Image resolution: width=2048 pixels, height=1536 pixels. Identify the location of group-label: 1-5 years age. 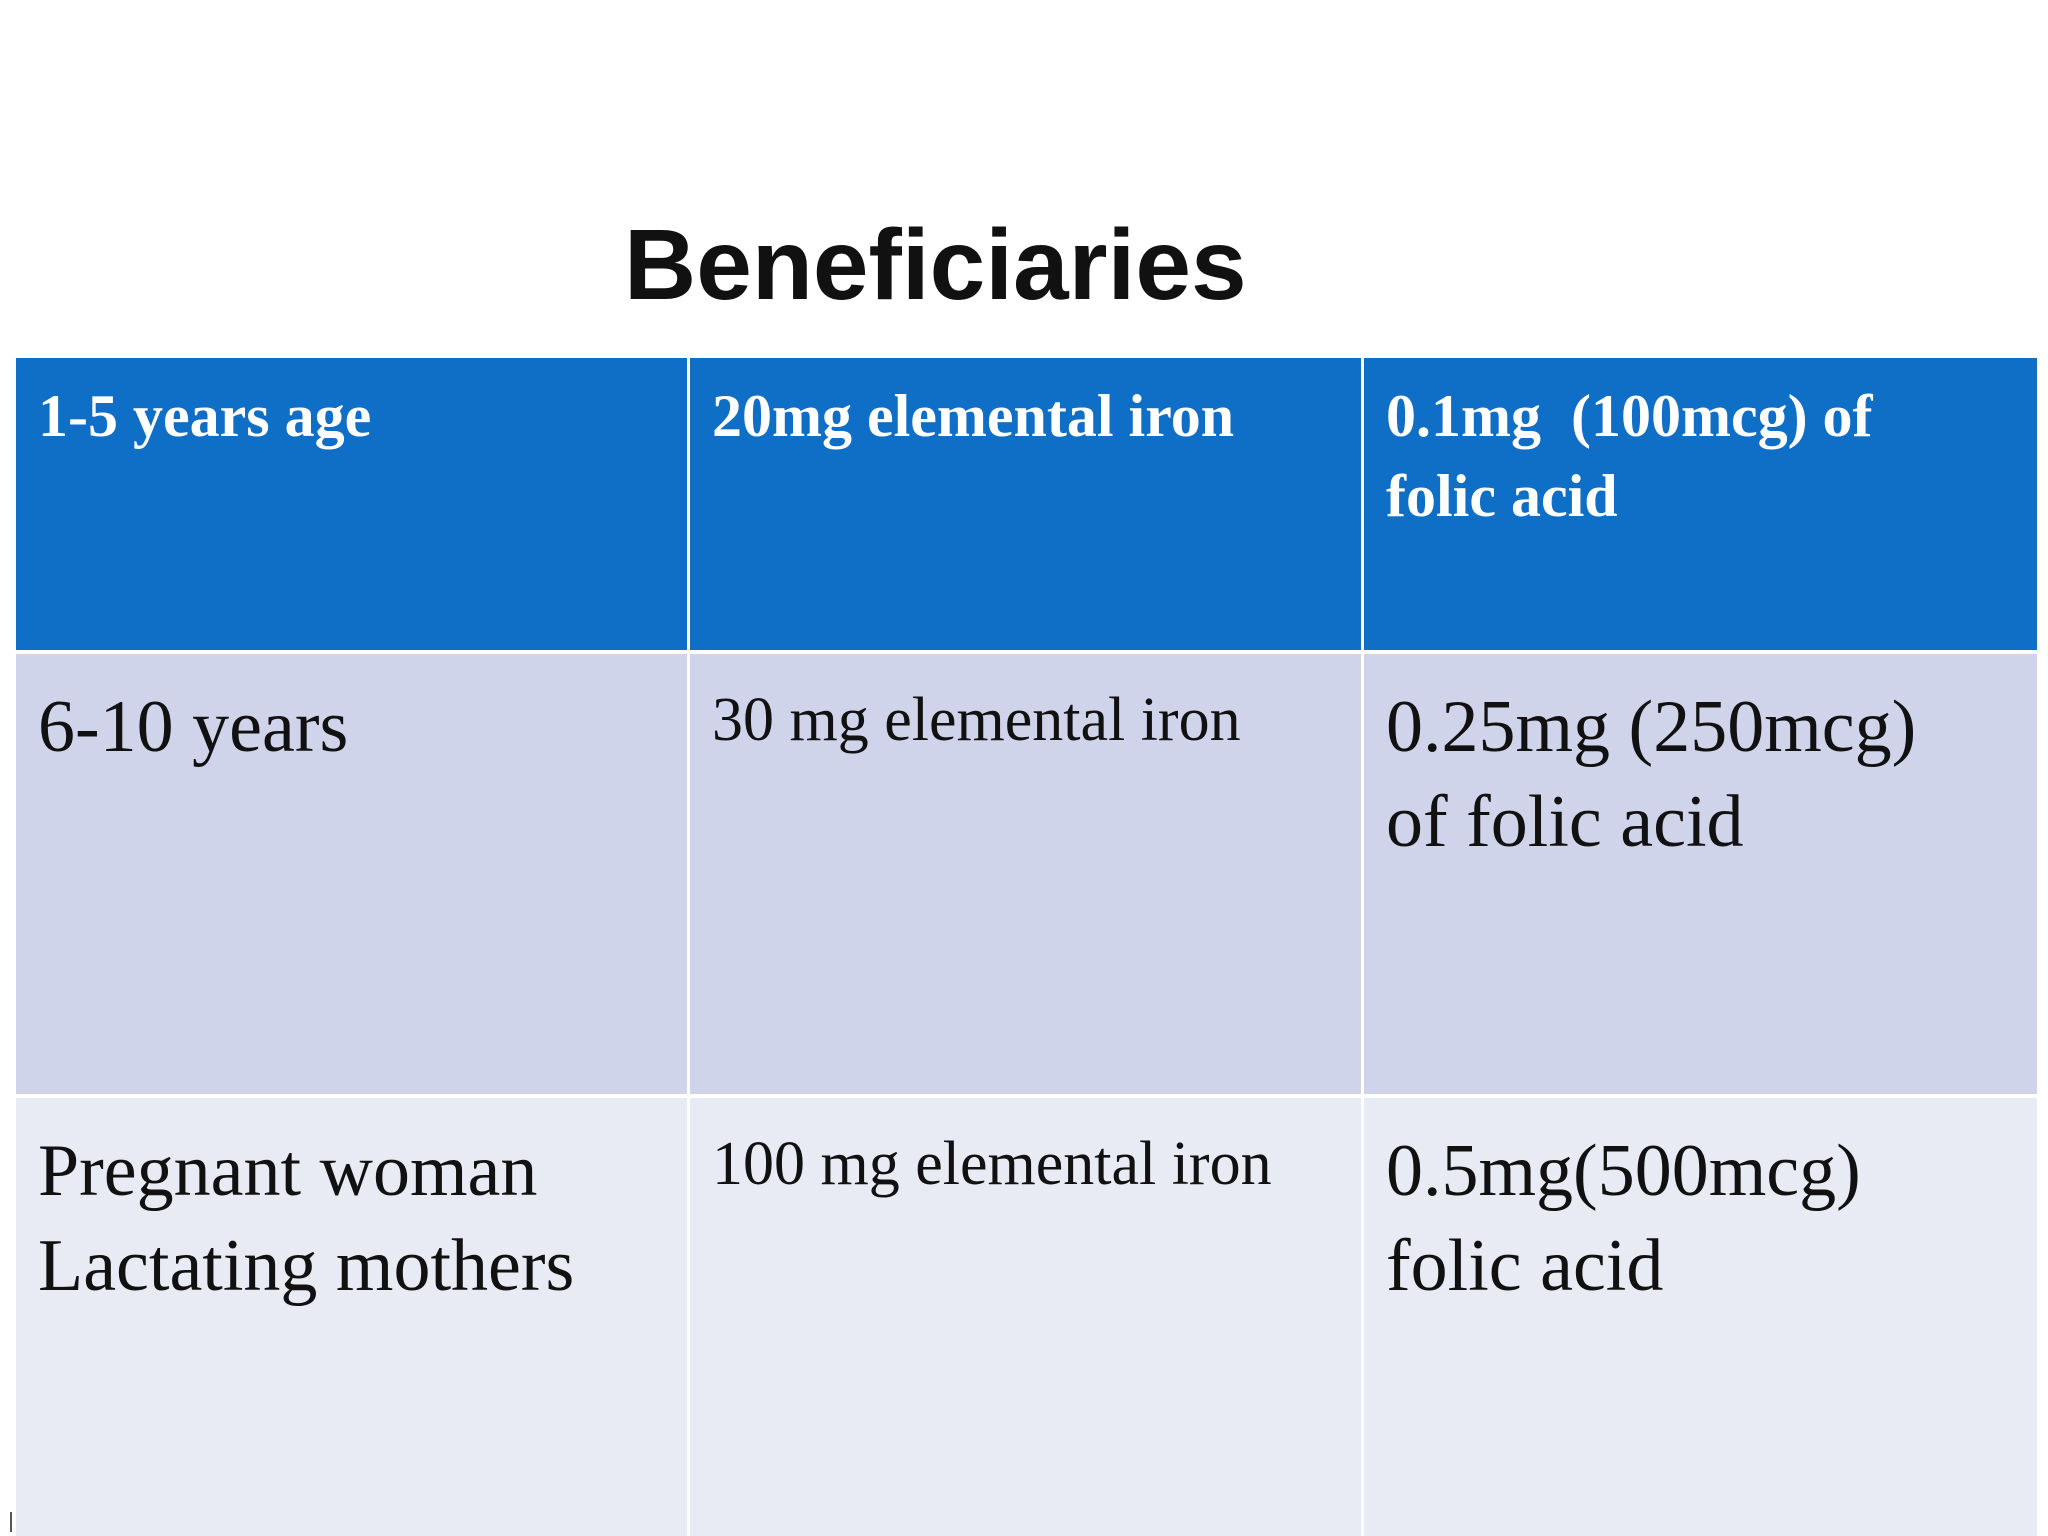
(205, 416).